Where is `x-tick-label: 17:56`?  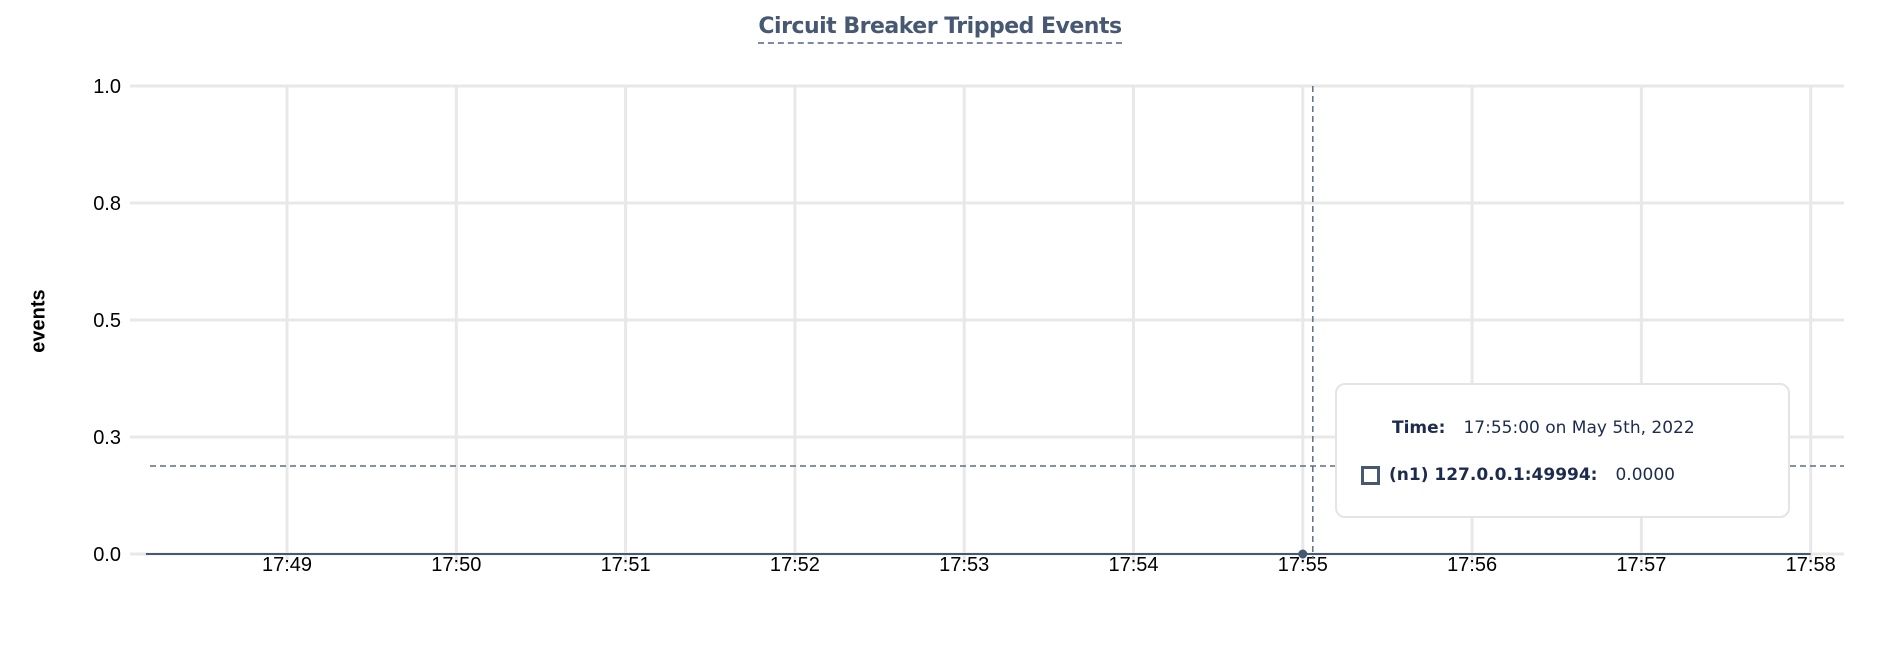 x-tick-label: 17:56 is located at coordinates (1472, 565).